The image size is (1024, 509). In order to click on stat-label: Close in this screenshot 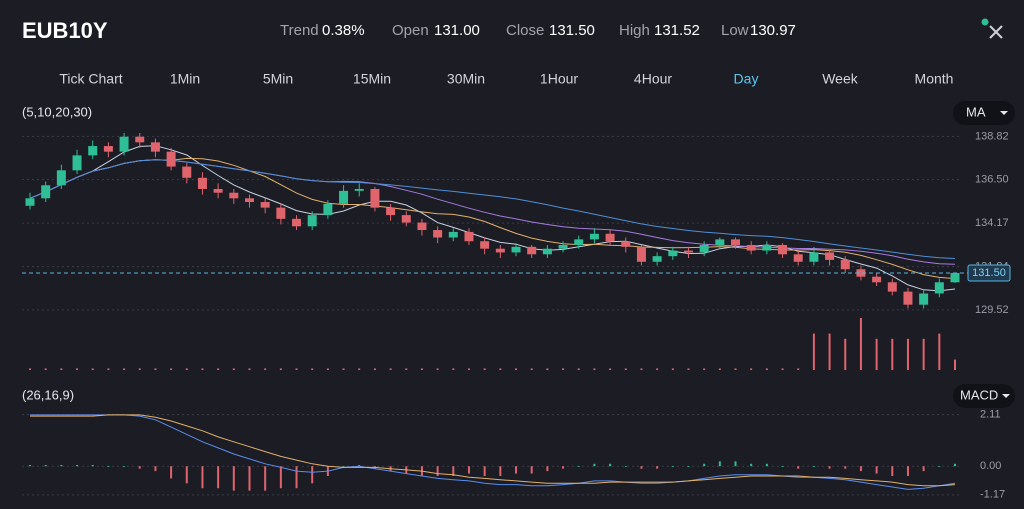, I will do `click(525, 30)`.